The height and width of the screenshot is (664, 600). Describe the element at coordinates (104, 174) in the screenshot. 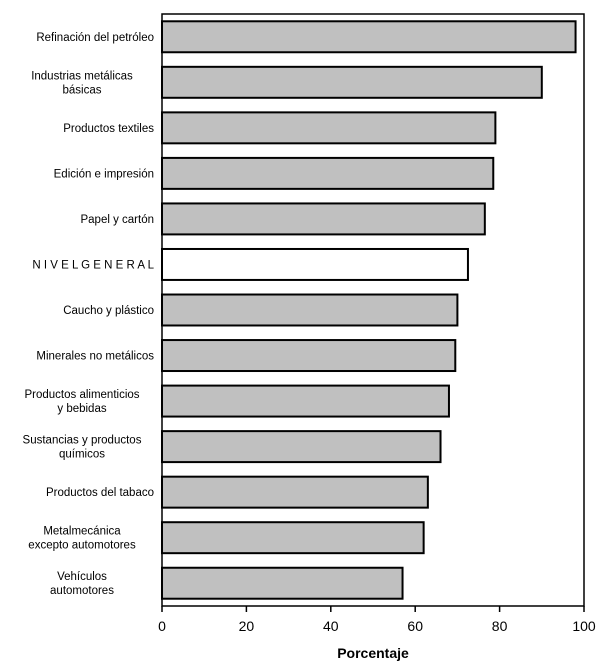

I see `category-label: Edición e impresión` at that location.